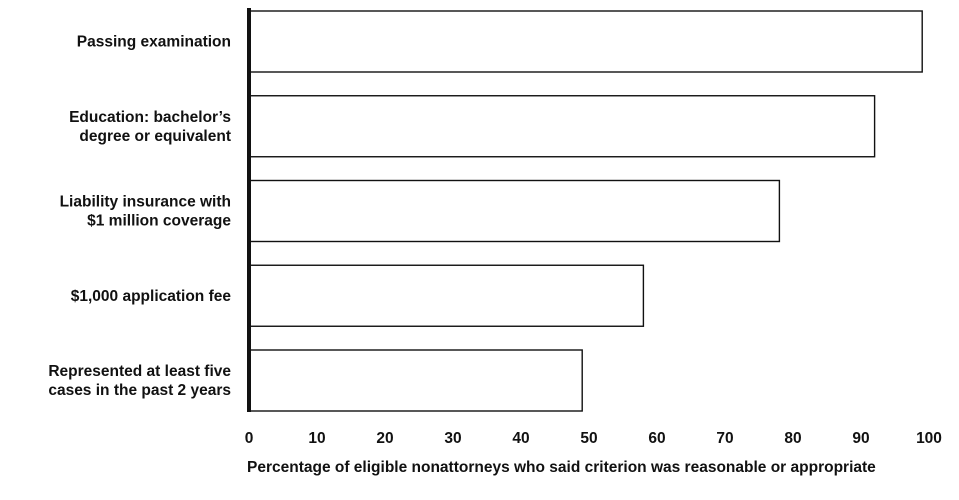 The image size is (959, 500). Describe the element at coordinates (452, 438) in the screenshot. I see `x-tick-label: 30` at that location.